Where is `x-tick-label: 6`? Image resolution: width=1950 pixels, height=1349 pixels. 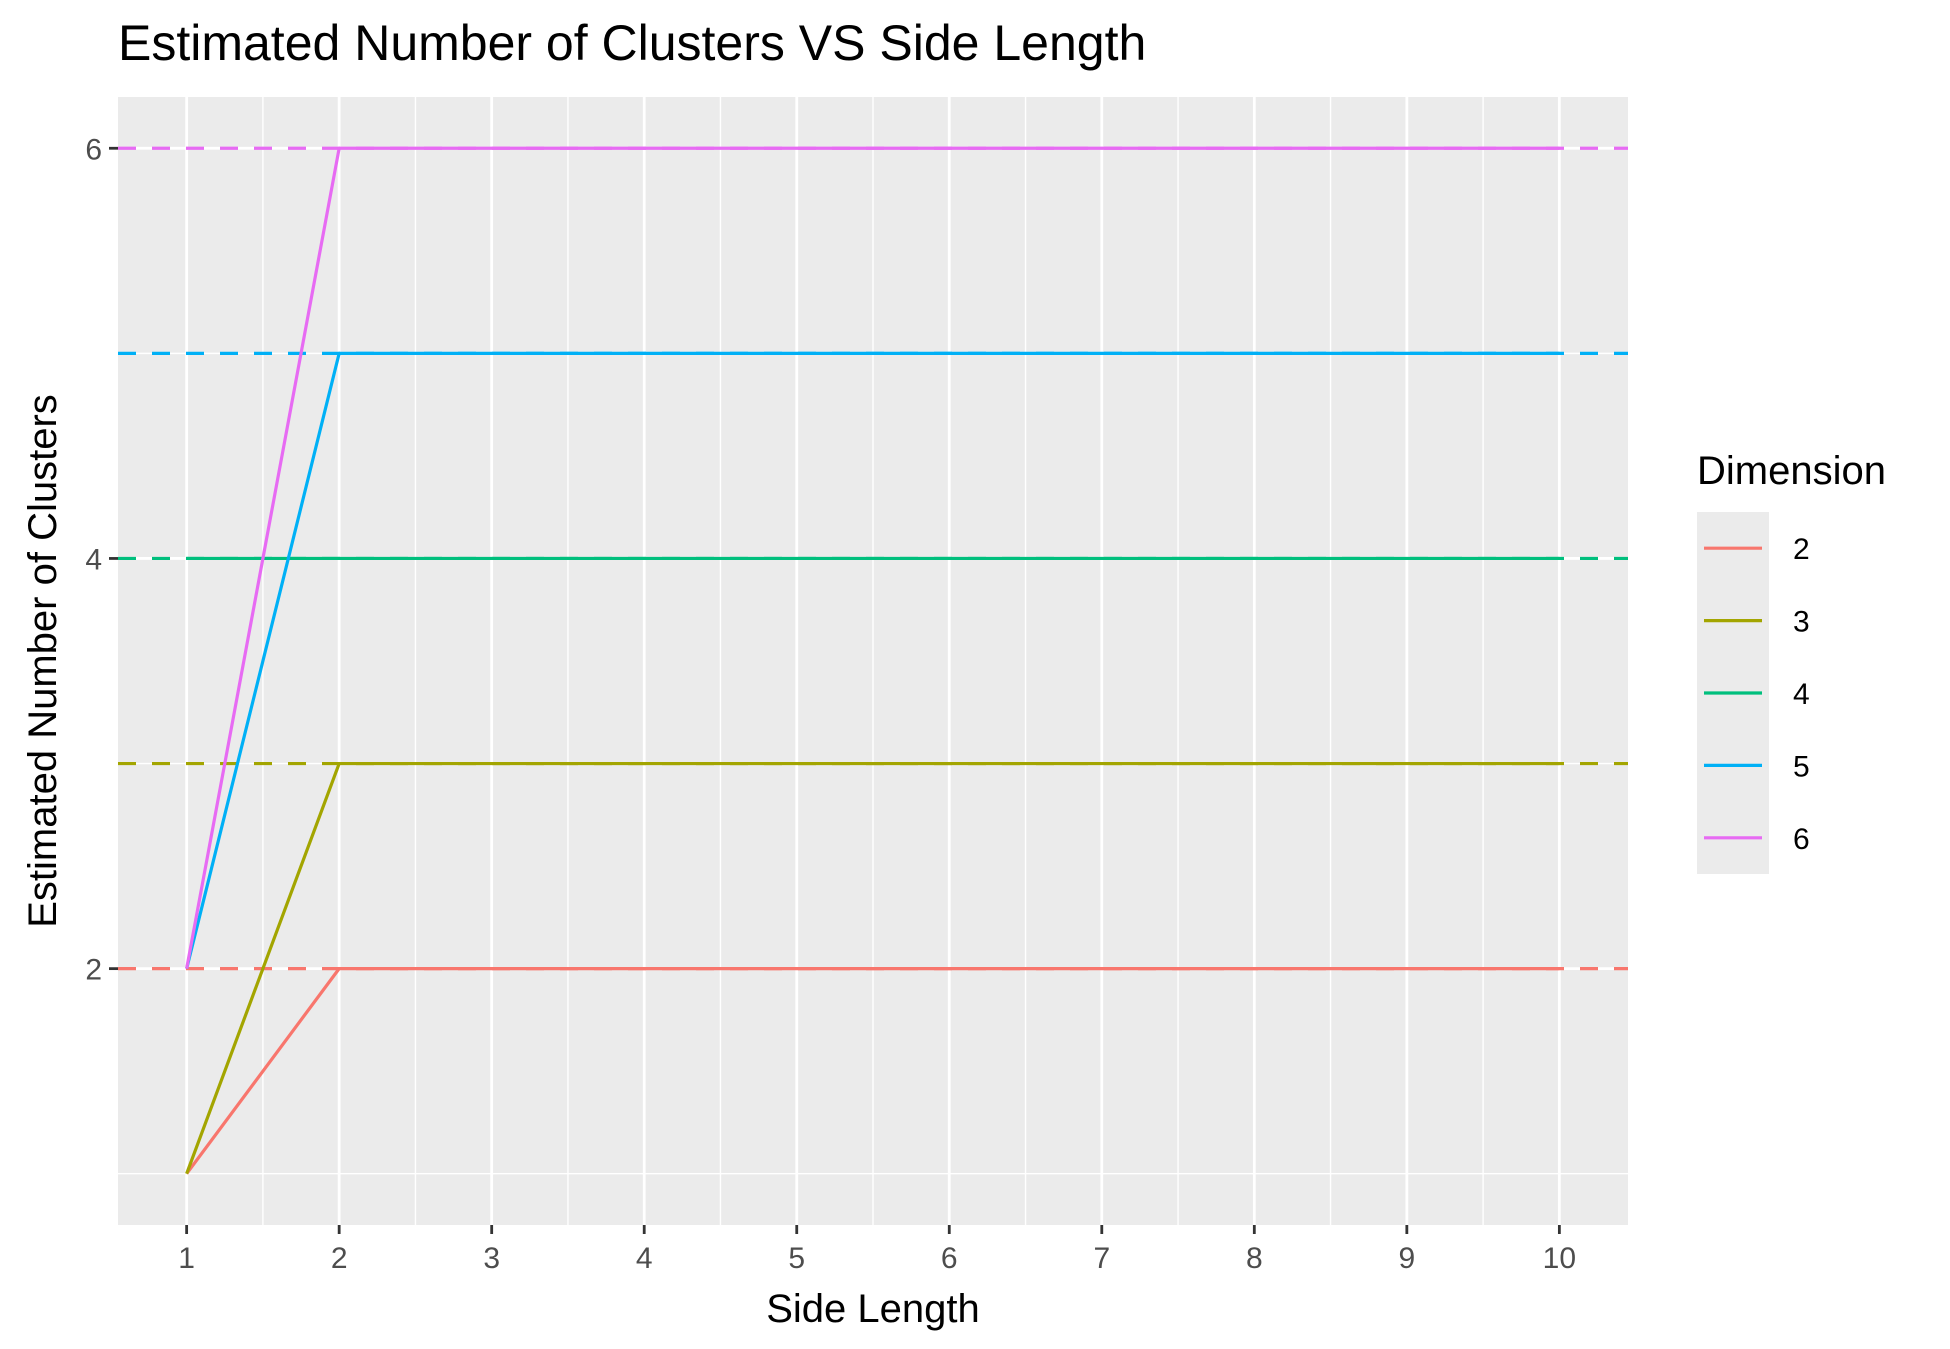
x-tick-label: 6 is located at coordinates (949, 1258).